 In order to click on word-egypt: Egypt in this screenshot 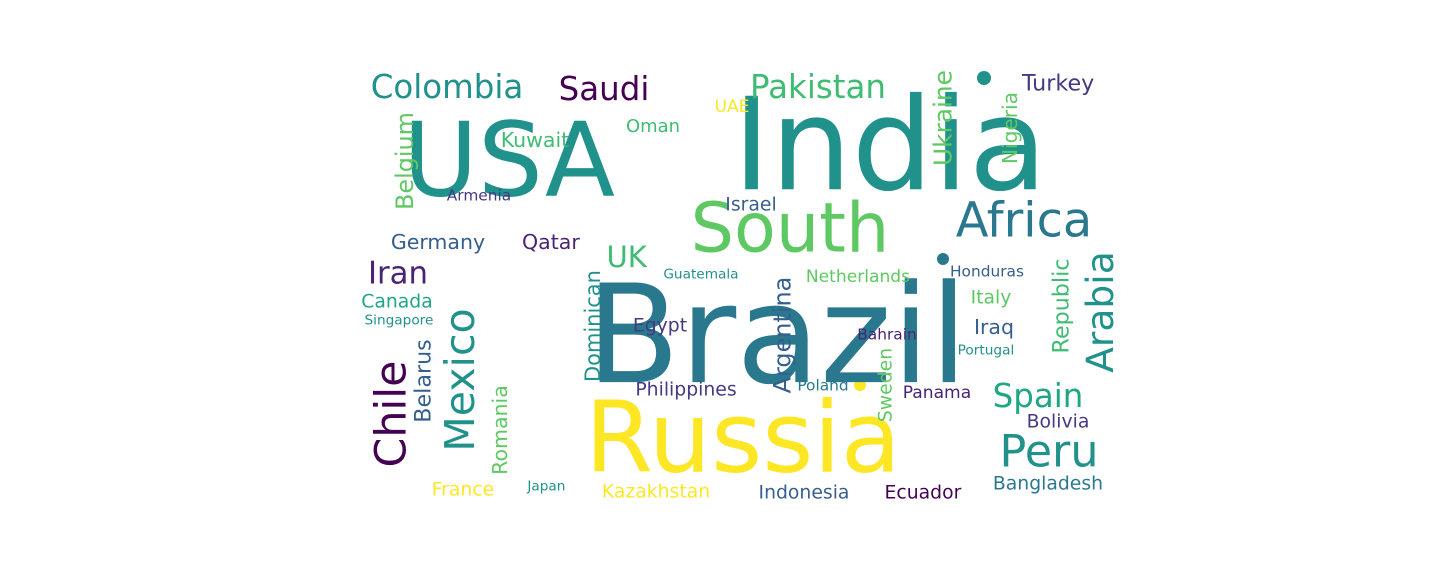, I will do `click(660, 325)`.